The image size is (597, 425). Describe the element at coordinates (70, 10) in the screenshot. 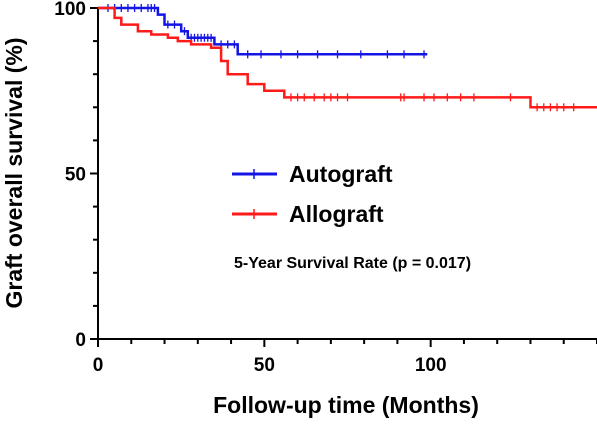

I see `y-tick-label: 100` at that location.